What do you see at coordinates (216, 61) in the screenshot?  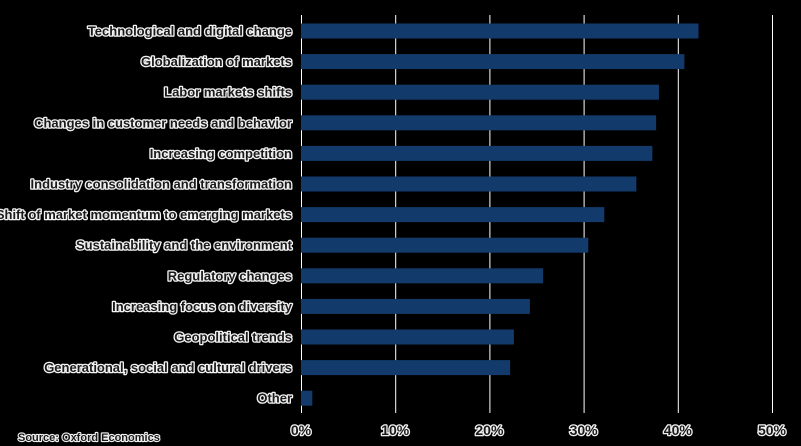 I see `category-label: Globalization of markets` at bounding box center [216, 61].